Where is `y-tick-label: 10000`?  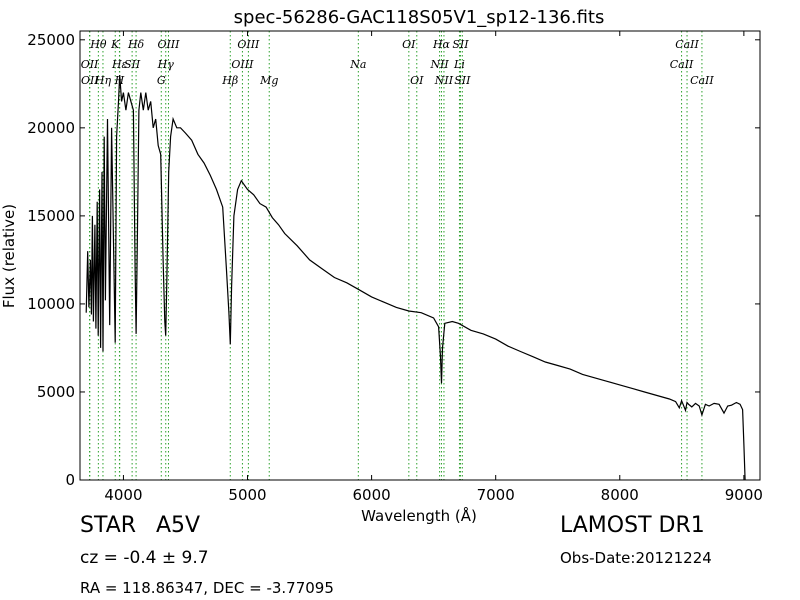
y-tick-label: 10000 is located at coordinates (51, 304).